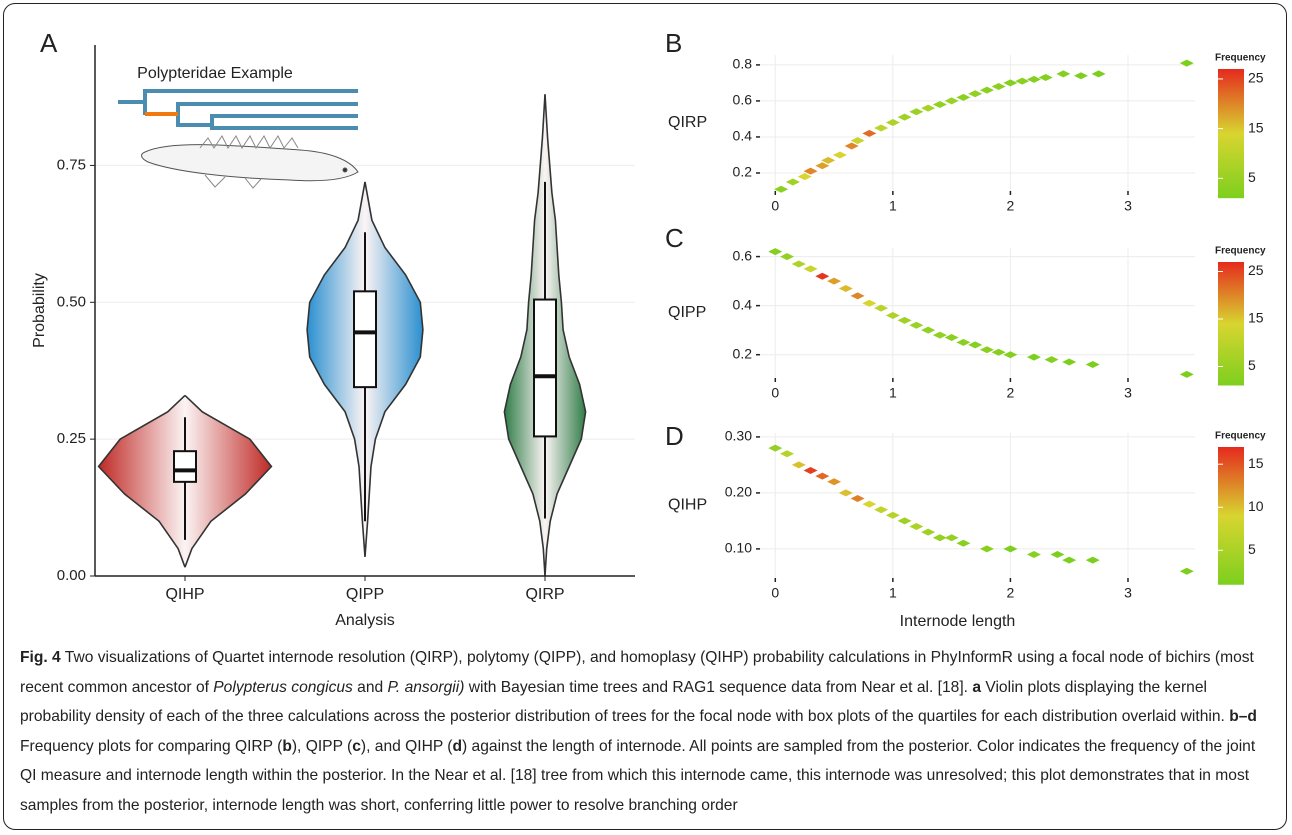  Describe the element at coordinates (406, 746) in the screenshot. I see `caption-text: ), and QIHP (` at that location.